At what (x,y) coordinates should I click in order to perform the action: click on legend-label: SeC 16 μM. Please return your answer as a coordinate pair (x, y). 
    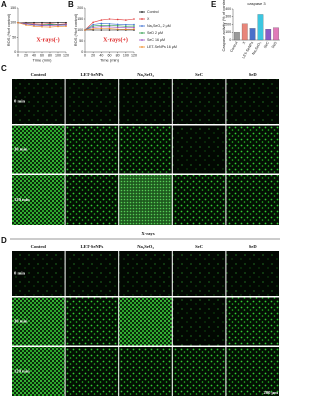
    Looking at the image, I should click on (156, 40).